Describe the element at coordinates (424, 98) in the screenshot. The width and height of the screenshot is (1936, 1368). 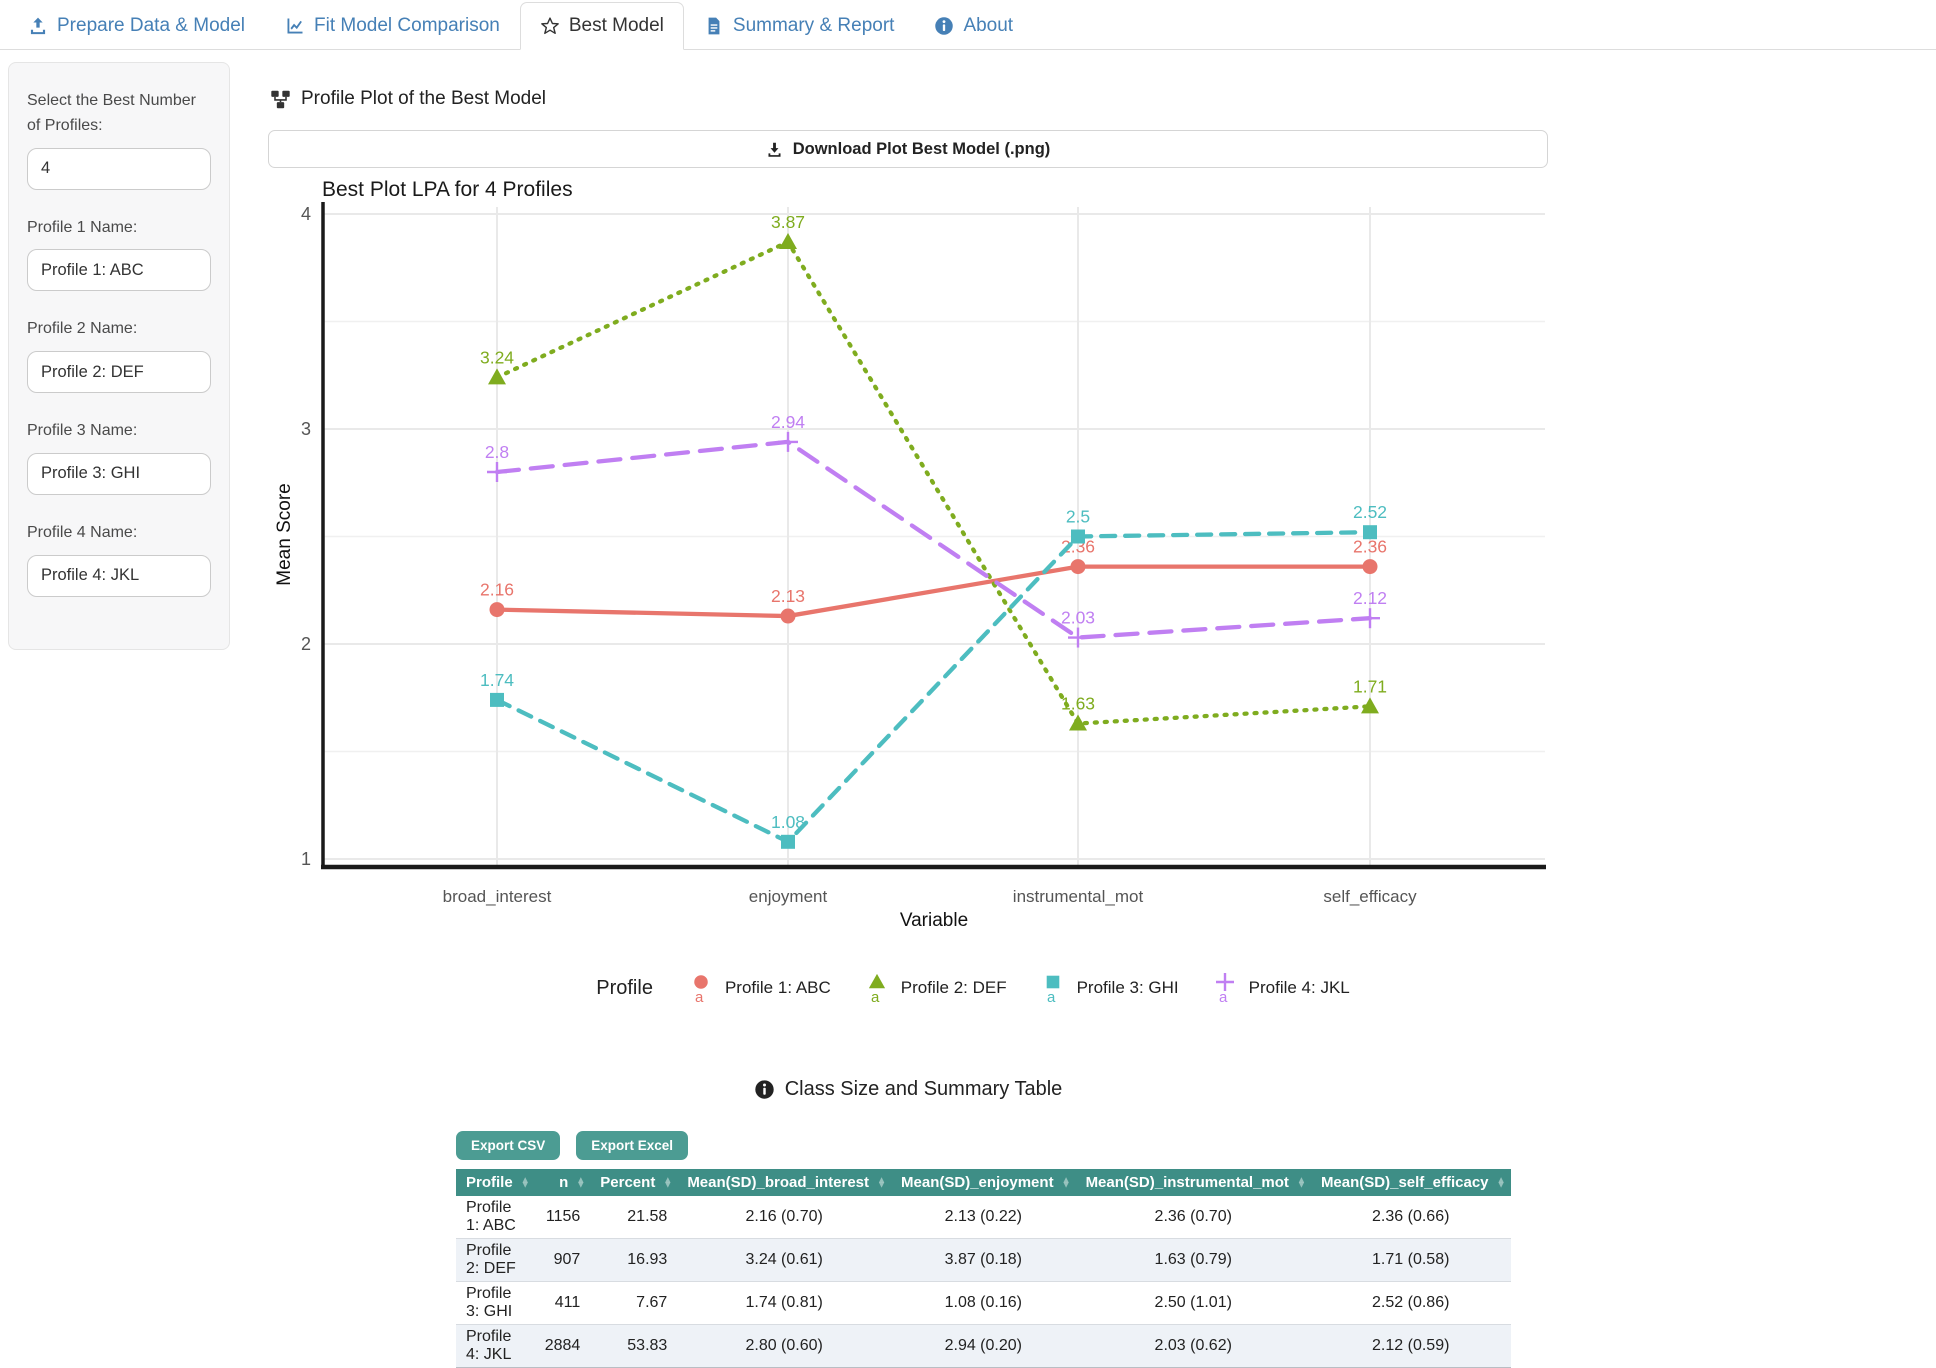
I see `plot-section-title: Profile Plot of the Best Model` at that location.